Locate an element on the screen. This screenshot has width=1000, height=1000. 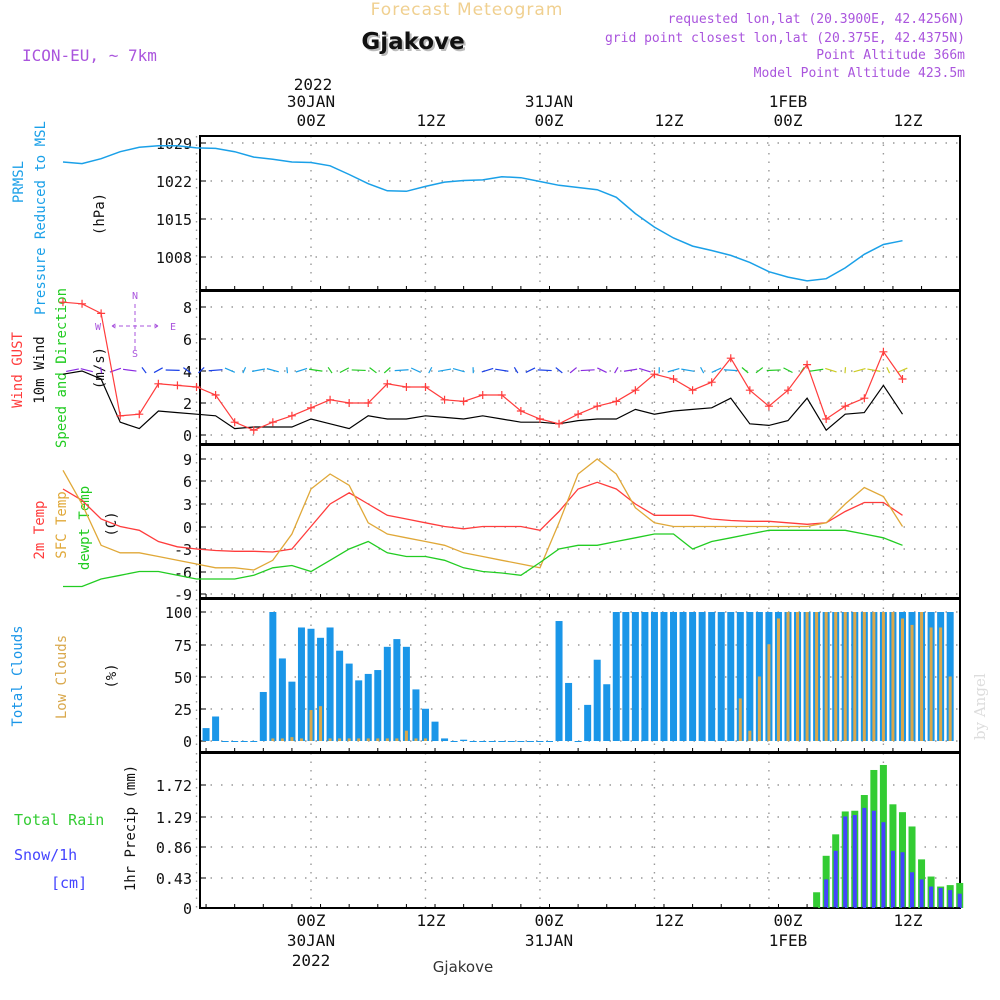
panel-frame is located at coordinates (580, 521).